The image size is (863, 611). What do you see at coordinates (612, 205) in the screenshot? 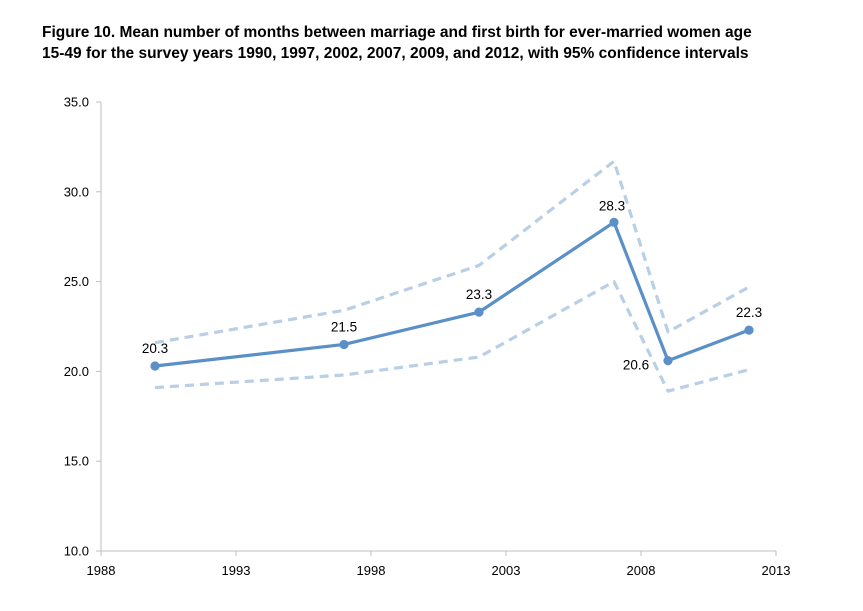
I see `data-label: 28.3` at bounding box center [612, 205].